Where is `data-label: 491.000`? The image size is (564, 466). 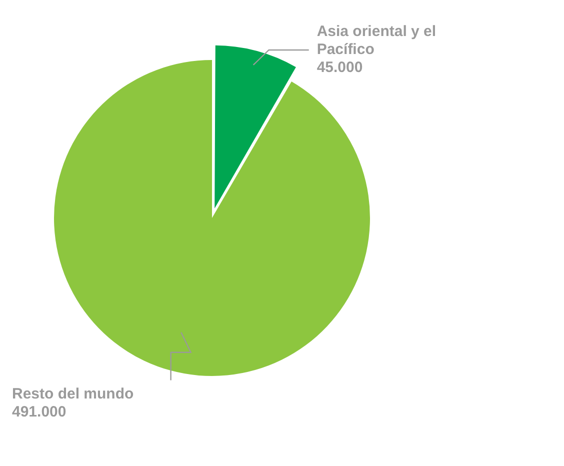 data-label: 491.000 is located at coordinates (39, 411).